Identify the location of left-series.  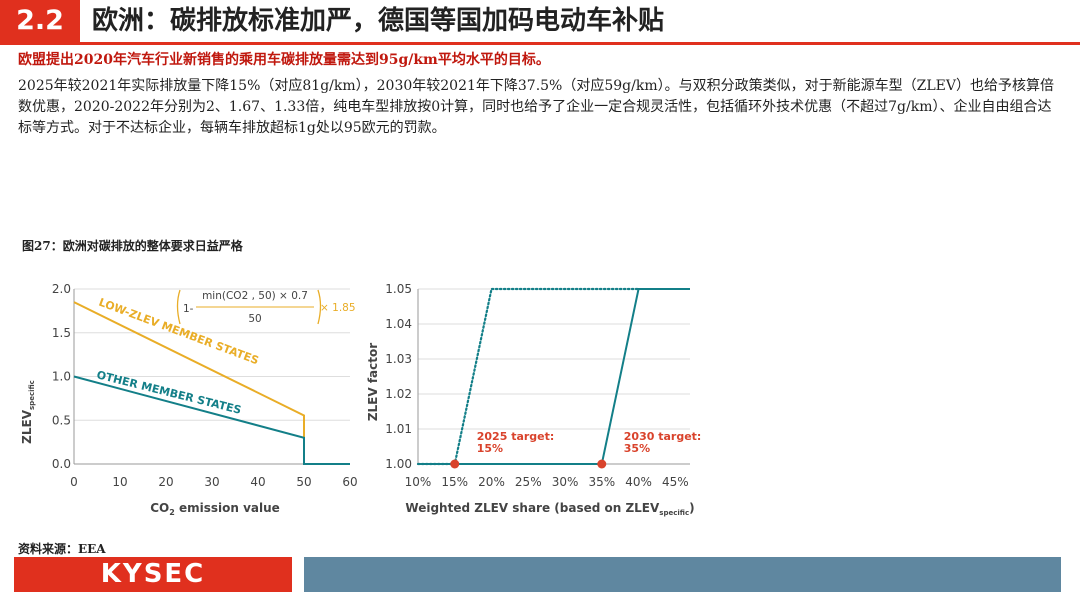
(211, 383).